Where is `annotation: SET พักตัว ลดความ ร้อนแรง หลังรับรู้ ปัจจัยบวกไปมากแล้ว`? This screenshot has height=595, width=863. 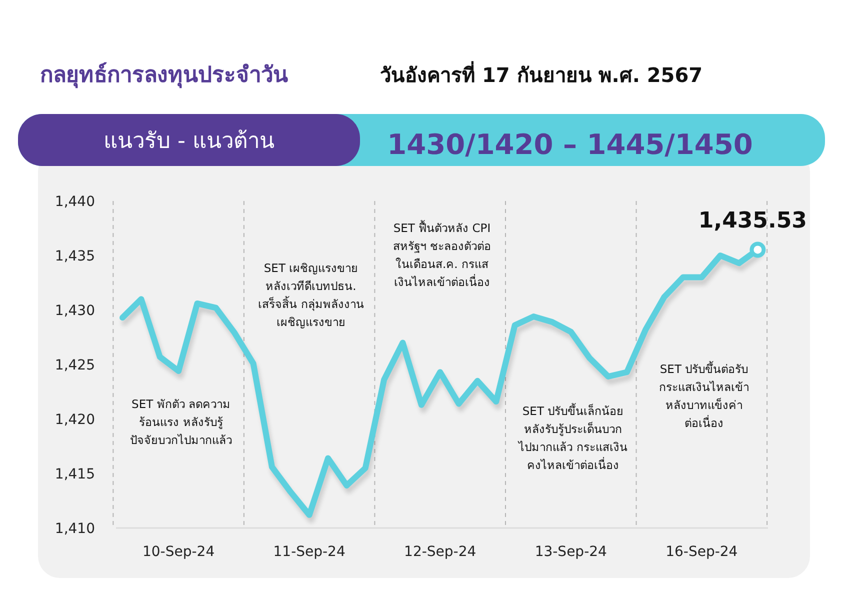
annotation: SET พักตัว ลดความ ร้อนแรง หลังรับรู้ ปัจจัยบวกไปมากแล้ว is located at coordinates (181, 422).